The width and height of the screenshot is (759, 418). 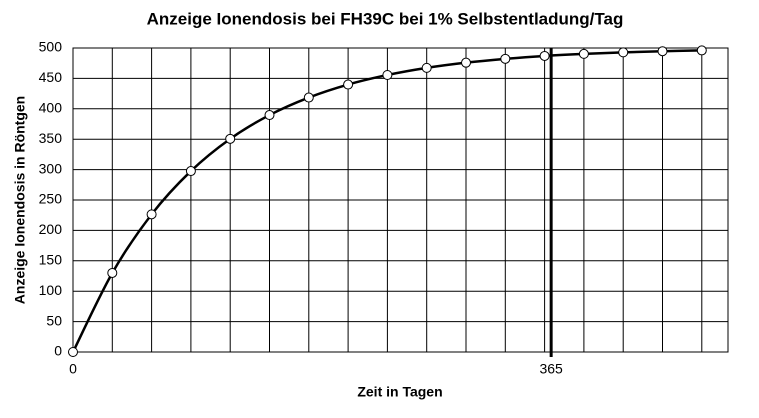 I want to click on y-tick-label: 400, so click(x=51, y=108).